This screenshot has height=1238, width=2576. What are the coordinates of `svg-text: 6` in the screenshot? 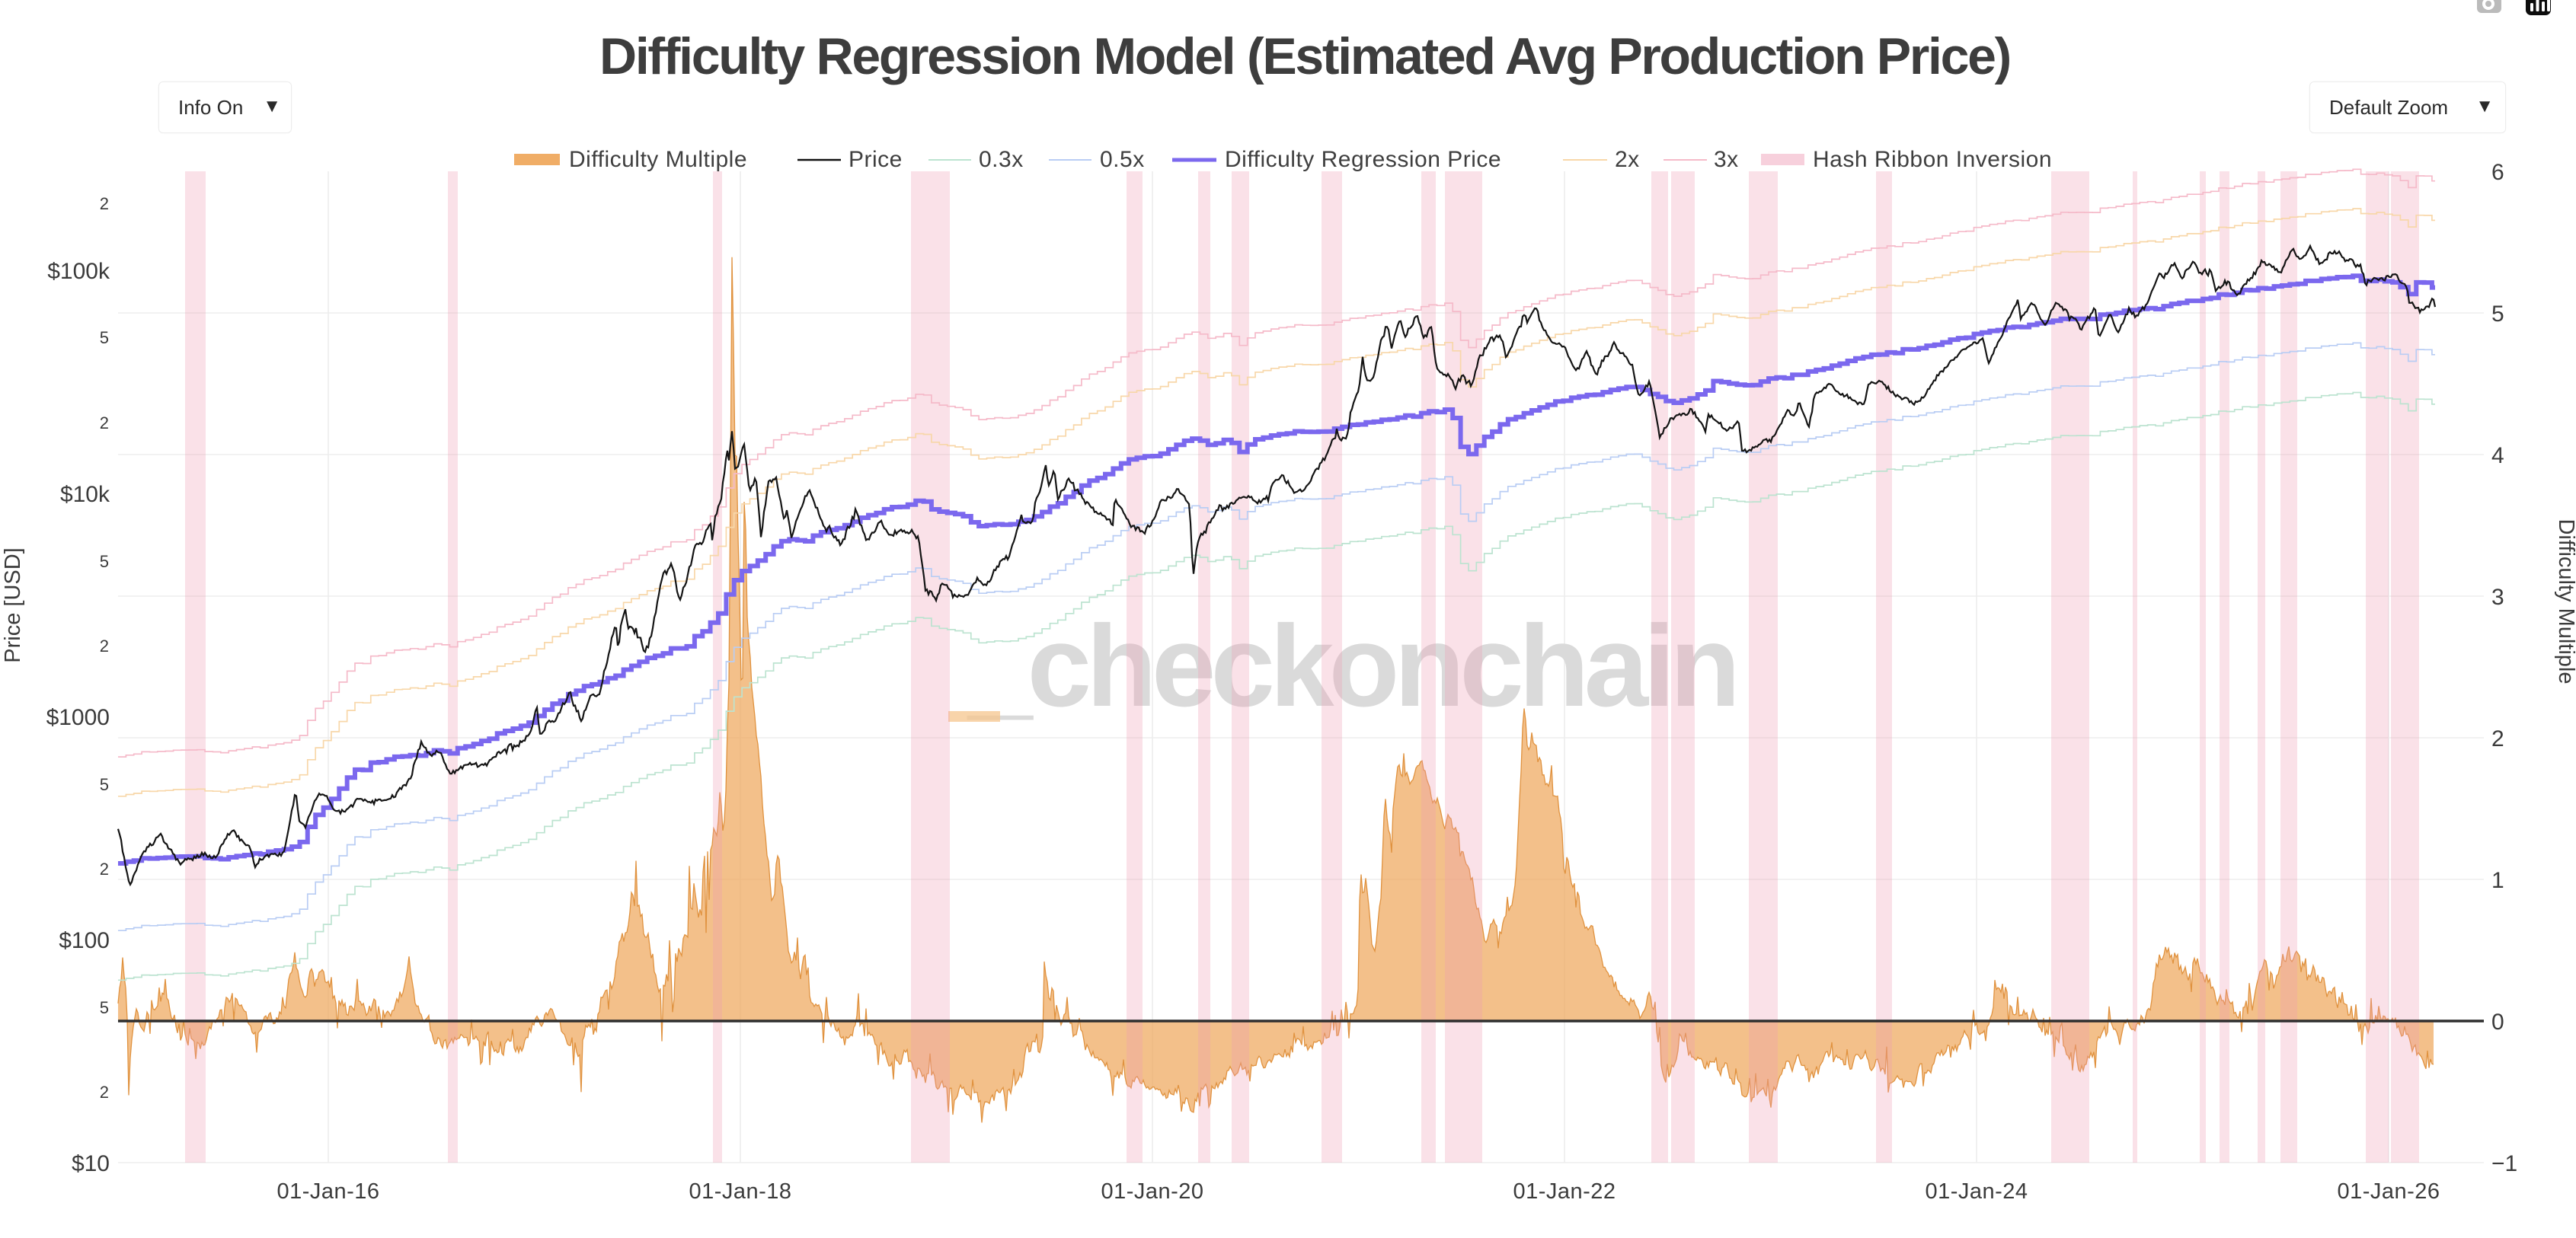 It's located at (2498, 172).